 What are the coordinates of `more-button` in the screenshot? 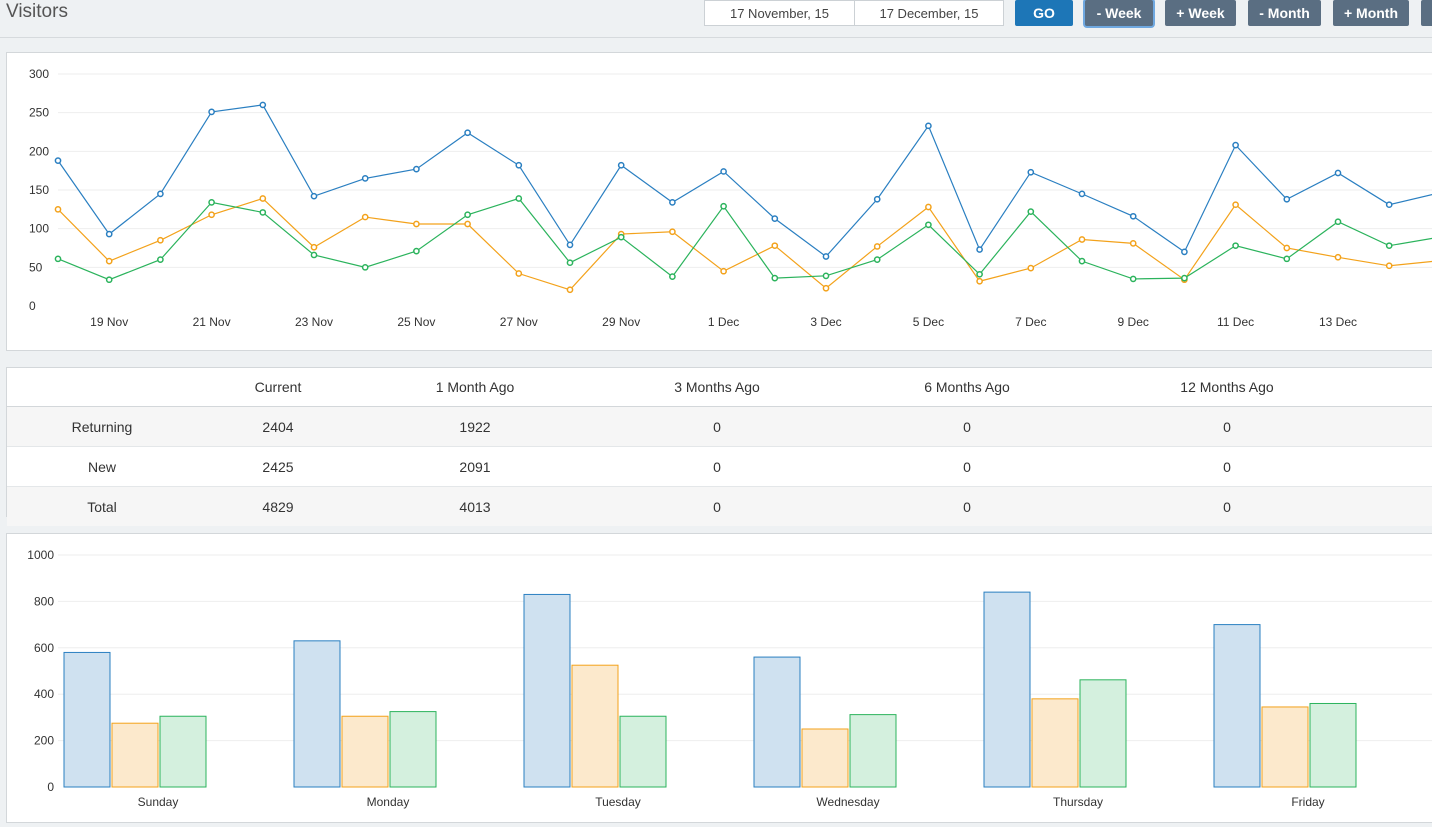 It's located at (1426, 13).